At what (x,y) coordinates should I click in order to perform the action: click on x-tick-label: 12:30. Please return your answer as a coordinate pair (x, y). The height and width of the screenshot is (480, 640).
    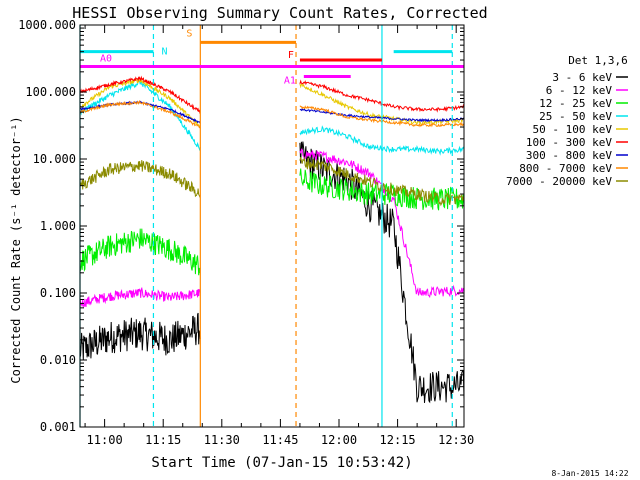
    Looking at the image, I should click on (456, 440).